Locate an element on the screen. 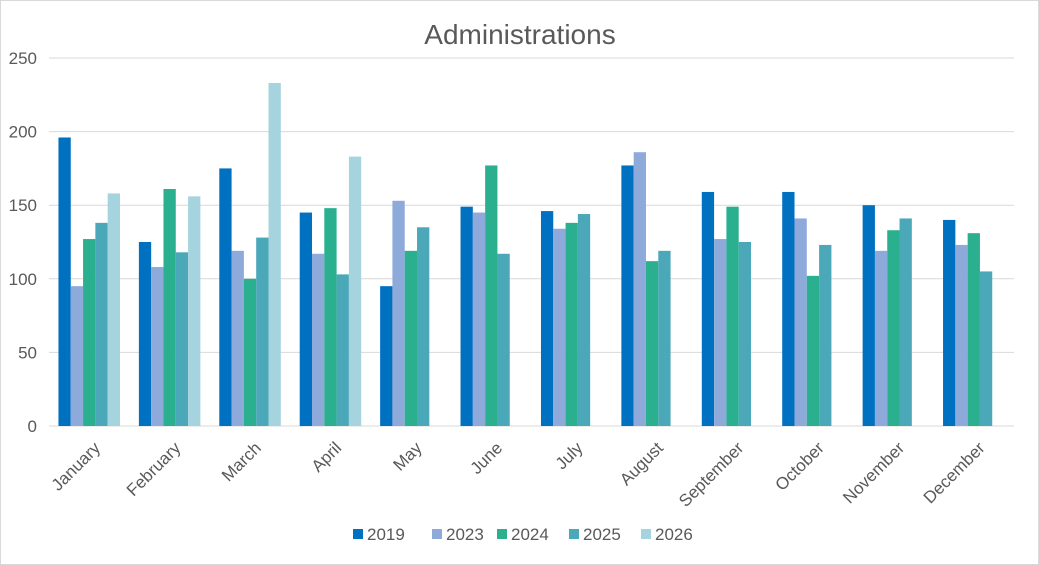 The image size is (1039, 565). bar-2019-november is located at coordinates (868, 315).